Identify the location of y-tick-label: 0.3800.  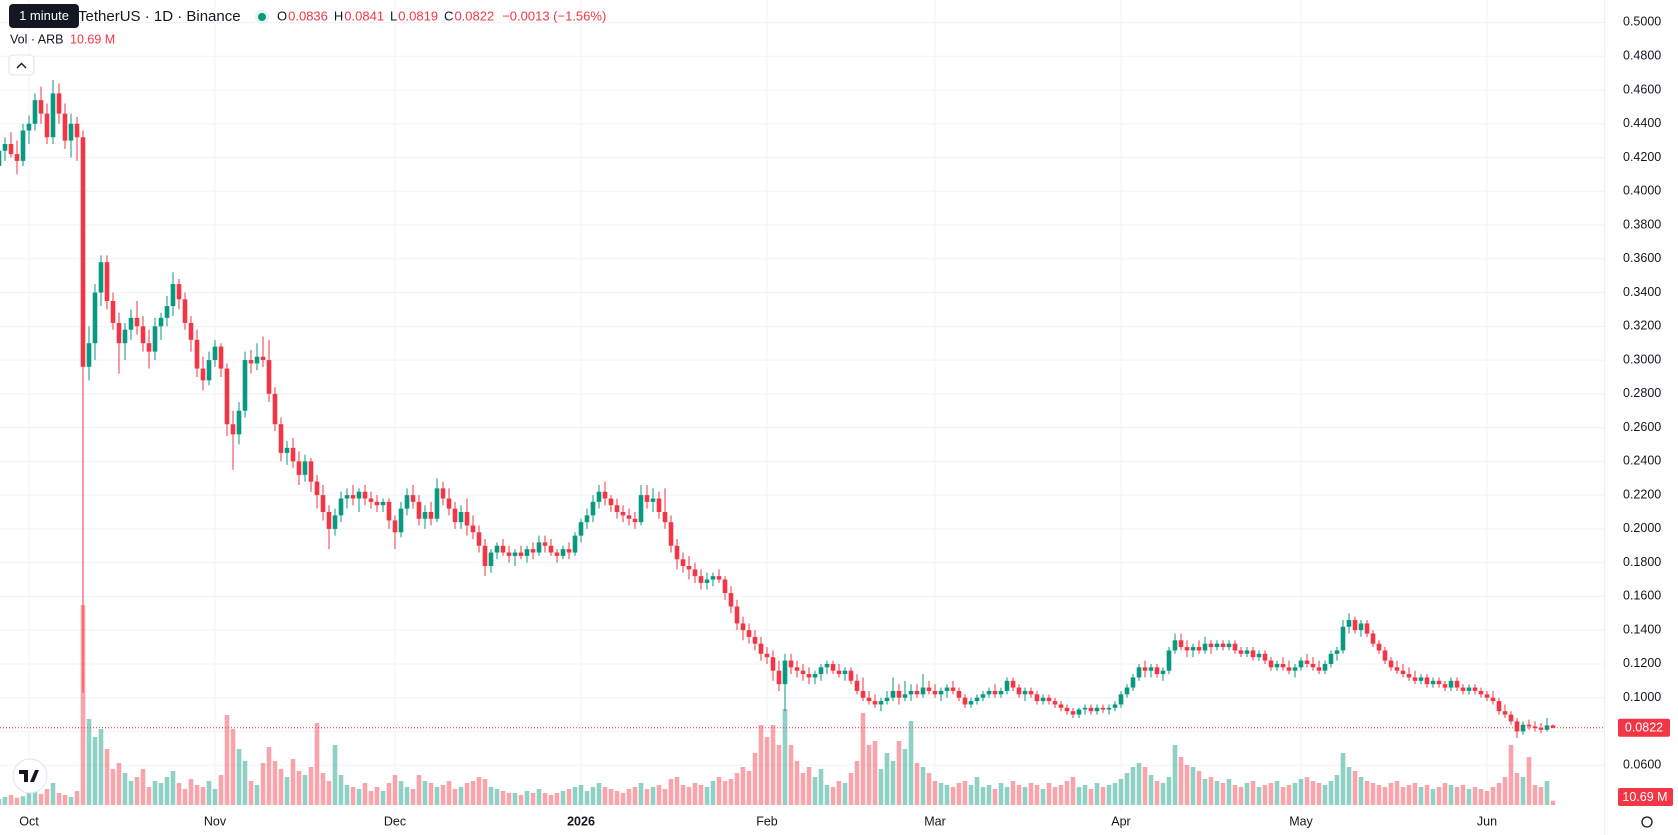
(1642, 224).